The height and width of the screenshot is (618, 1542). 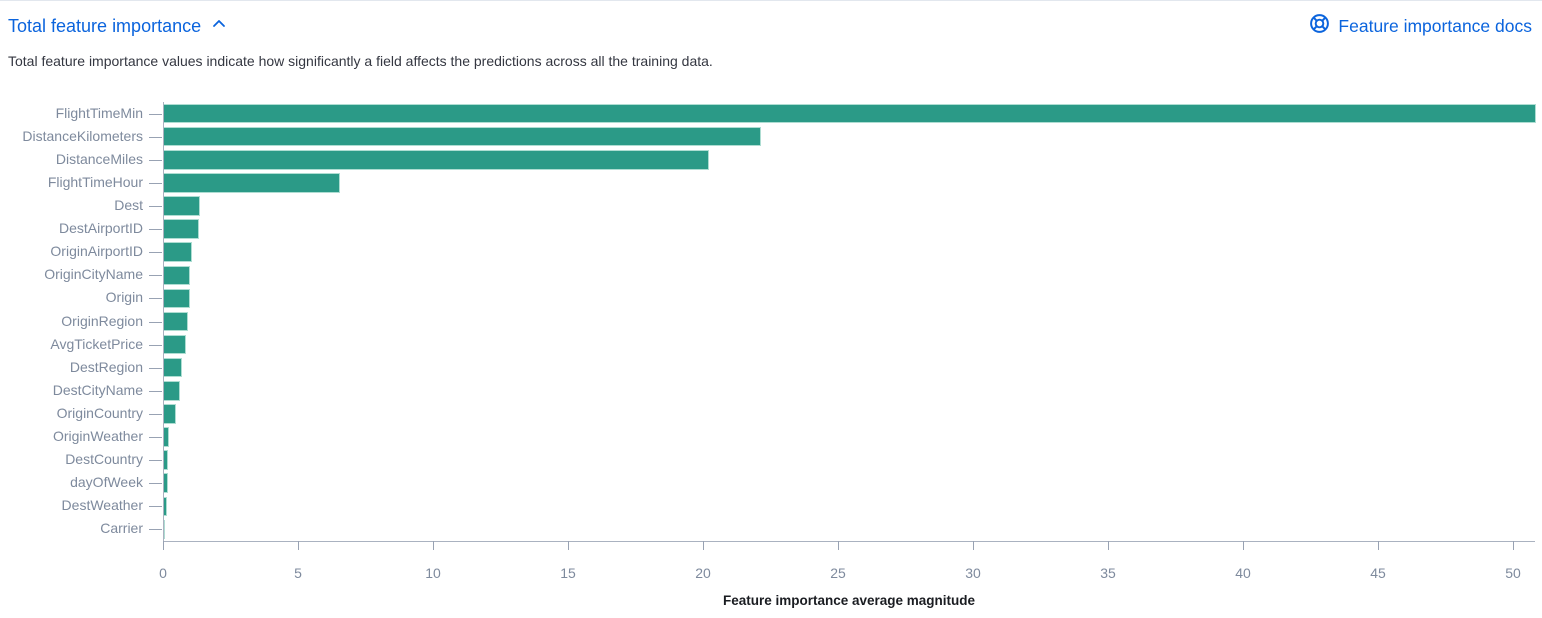 I want to click on y-axis-label: Dest, so click(x=128, y=204).